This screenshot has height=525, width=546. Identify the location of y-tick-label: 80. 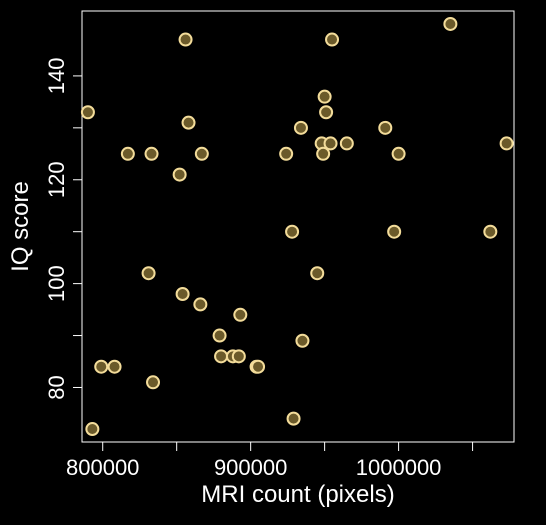
(56, 387).